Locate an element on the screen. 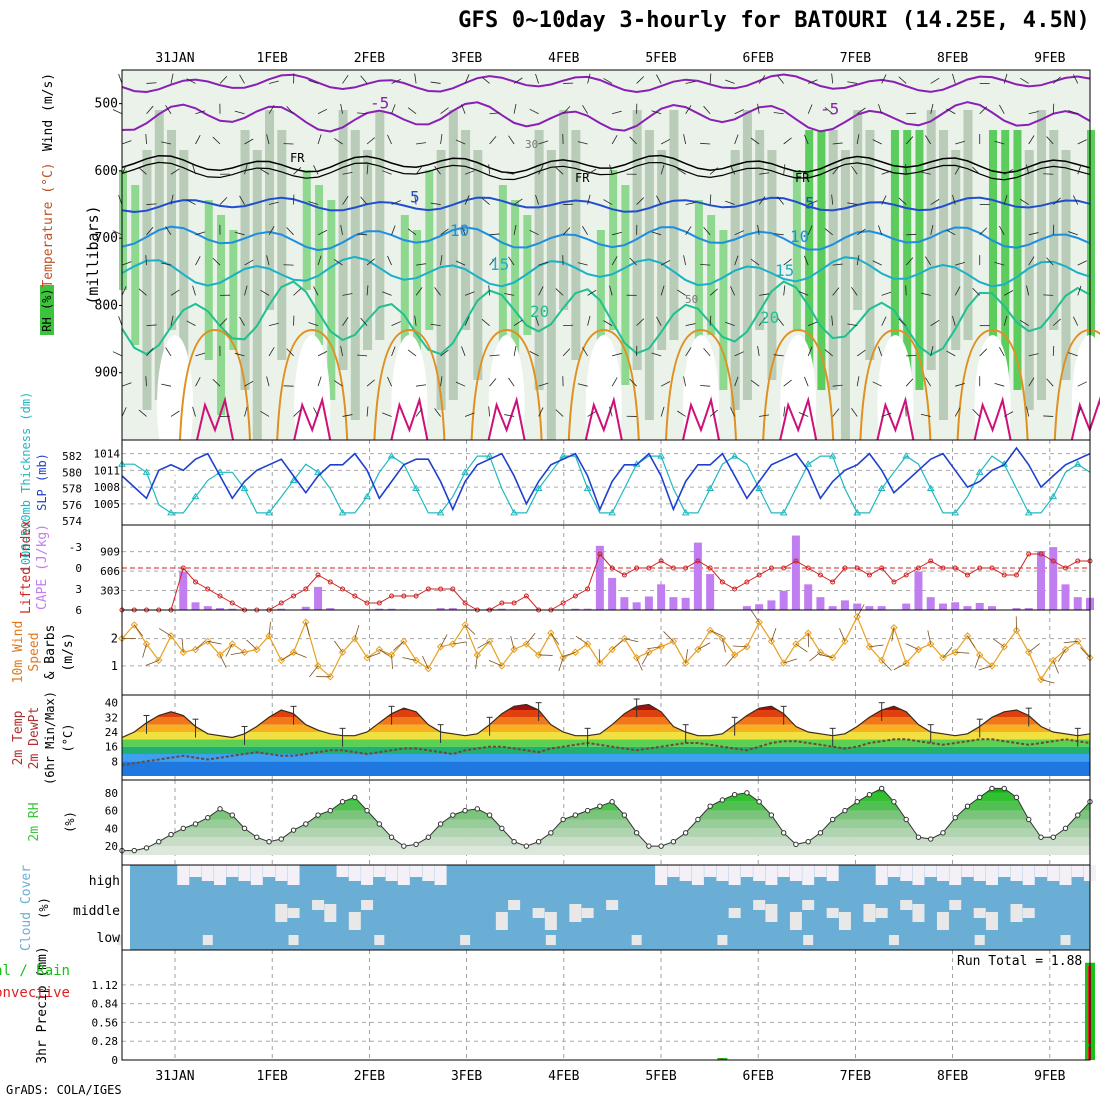 The width and height of the screenshot is (1100, 1100). pressure-tick: 600 is located at coordinates (106, 171).